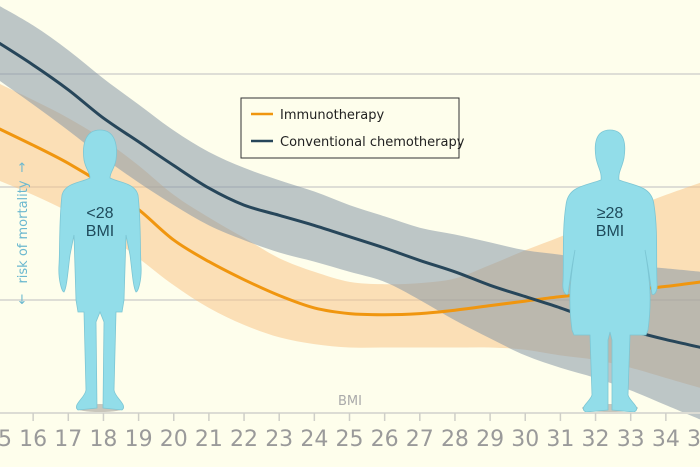 The height and width of the screenshot is (467, 700). What do you see at coordinates (631, 439) in the screenshot?
I see `x-tick-label: 33` at bounding box center [631, 439].